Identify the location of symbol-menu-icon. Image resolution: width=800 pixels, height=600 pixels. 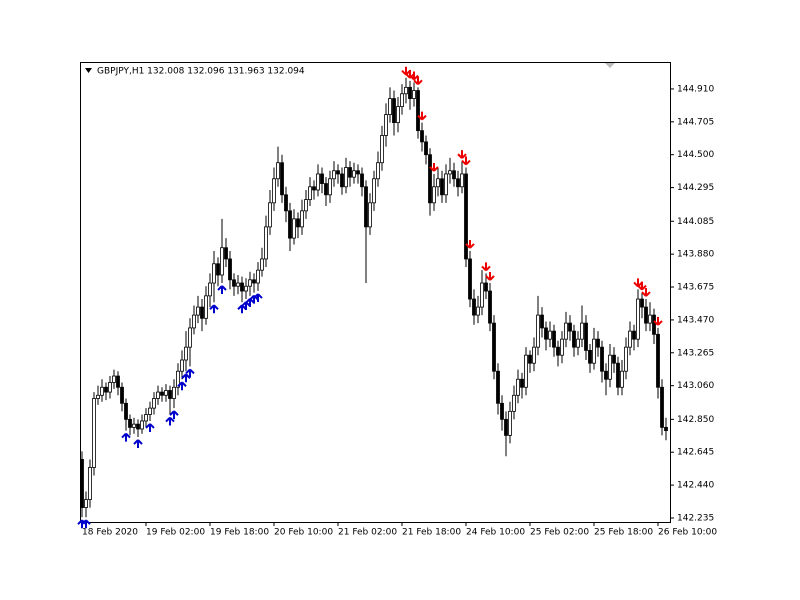
(88, 70).